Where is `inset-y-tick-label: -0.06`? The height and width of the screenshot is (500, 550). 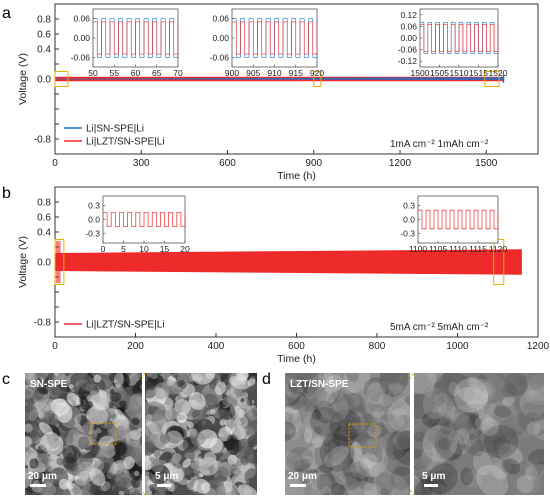 inset-y-tick-label: -0.06 is located at coordinates (408, 50).